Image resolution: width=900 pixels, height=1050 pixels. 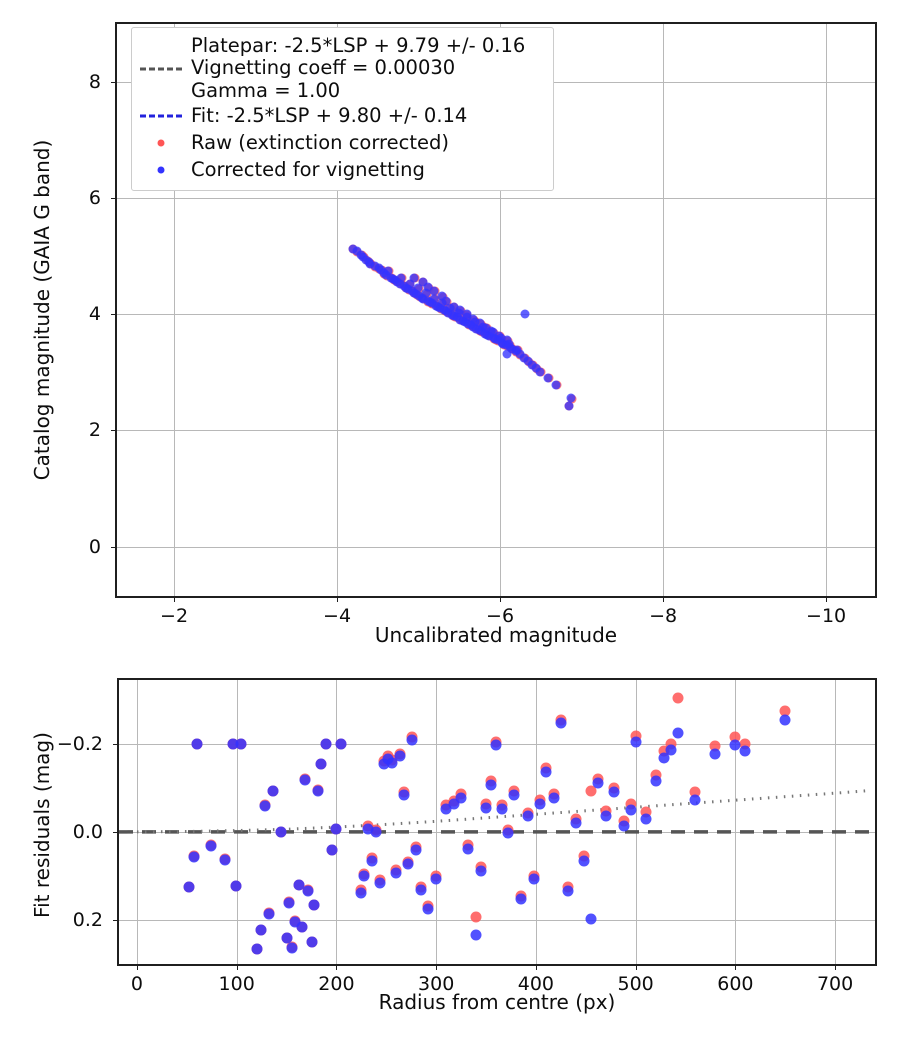 I want to click on y-tick-label: 8, so click(x=94, y=82).